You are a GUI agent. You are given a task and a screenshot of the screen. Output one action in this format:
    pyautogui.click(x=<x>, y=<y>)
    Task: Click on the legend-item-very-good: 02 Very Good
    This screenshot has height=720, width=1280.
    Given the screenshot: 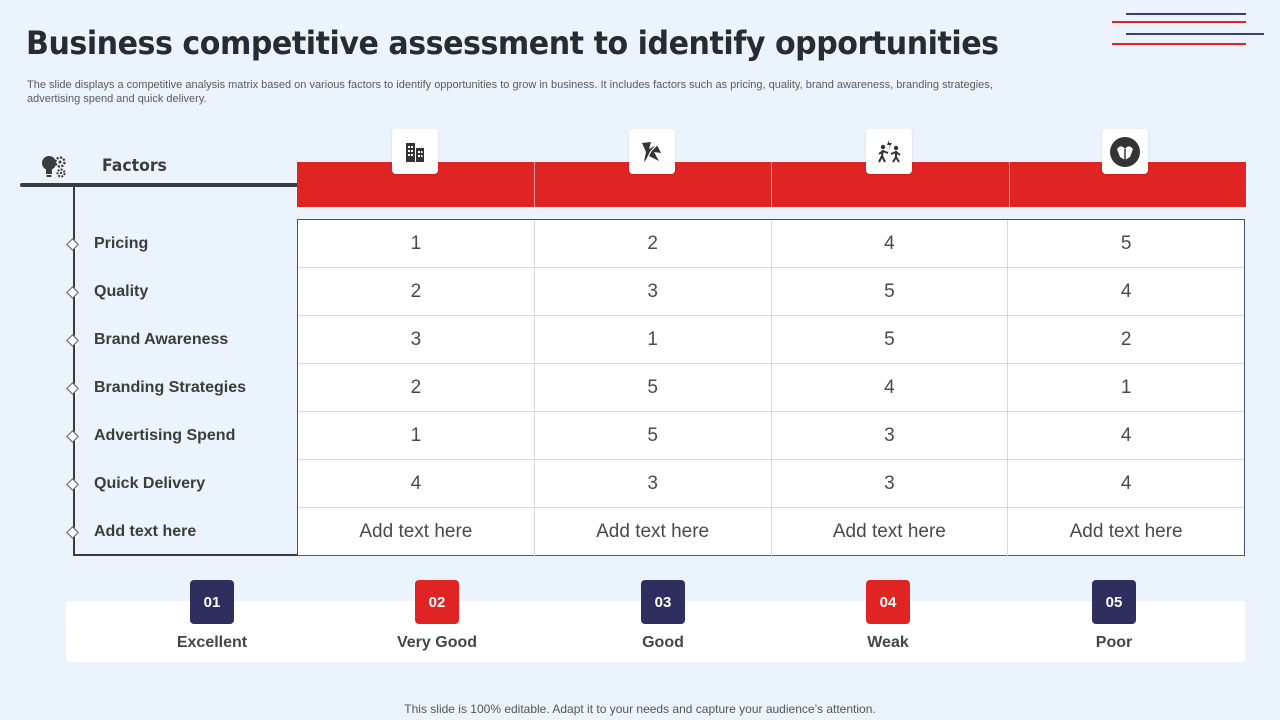 What is the action you would take?
    pyautogui.click(x=437, y=616)
    